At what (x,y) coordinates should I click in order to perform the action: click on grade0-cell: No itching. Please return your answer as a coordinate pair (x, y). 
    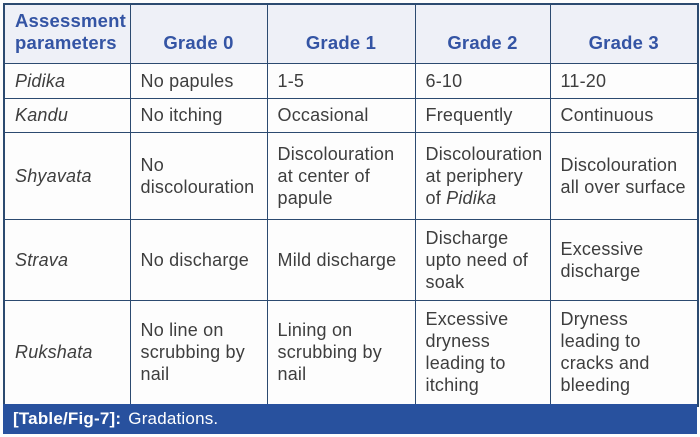
    Looking at the image, I should click on (198, 115).